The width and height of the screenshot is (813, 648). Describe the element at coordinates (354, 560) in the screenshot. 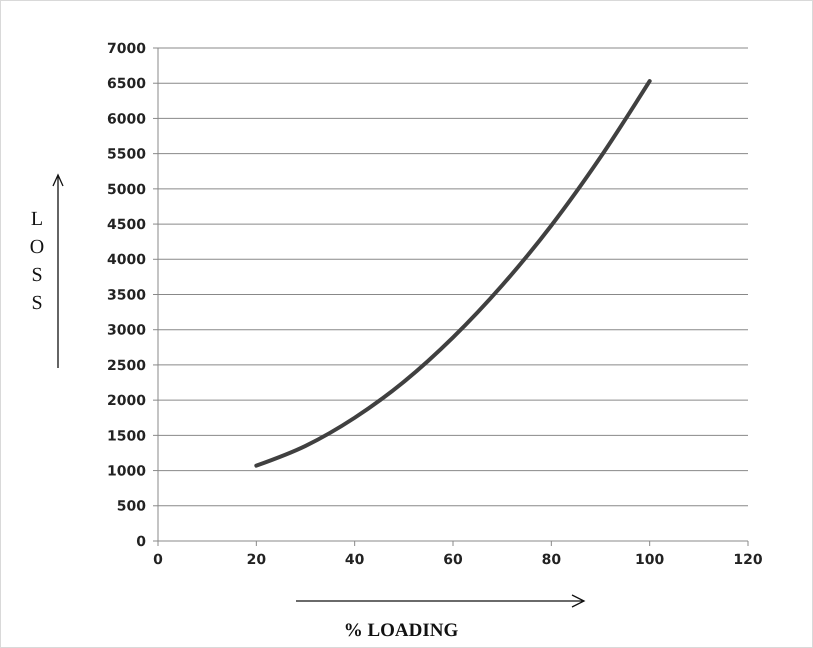

I see `x-tick-label: 40` at that location.